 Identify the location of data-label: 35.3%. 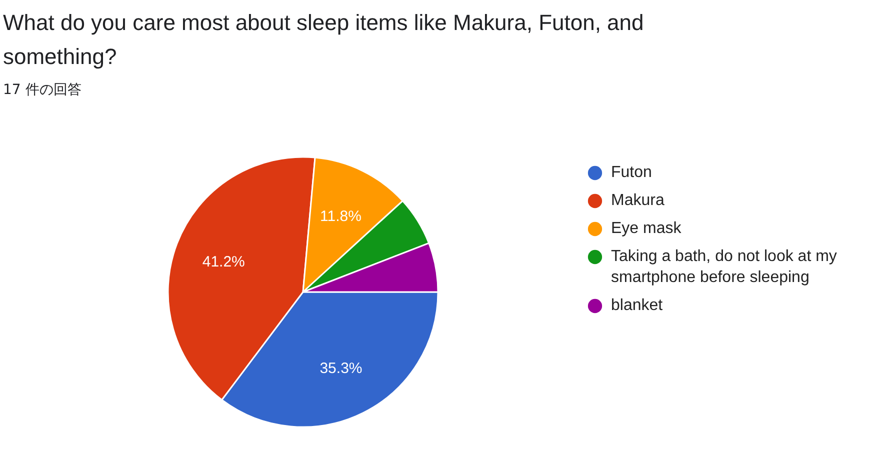
(341, 369).